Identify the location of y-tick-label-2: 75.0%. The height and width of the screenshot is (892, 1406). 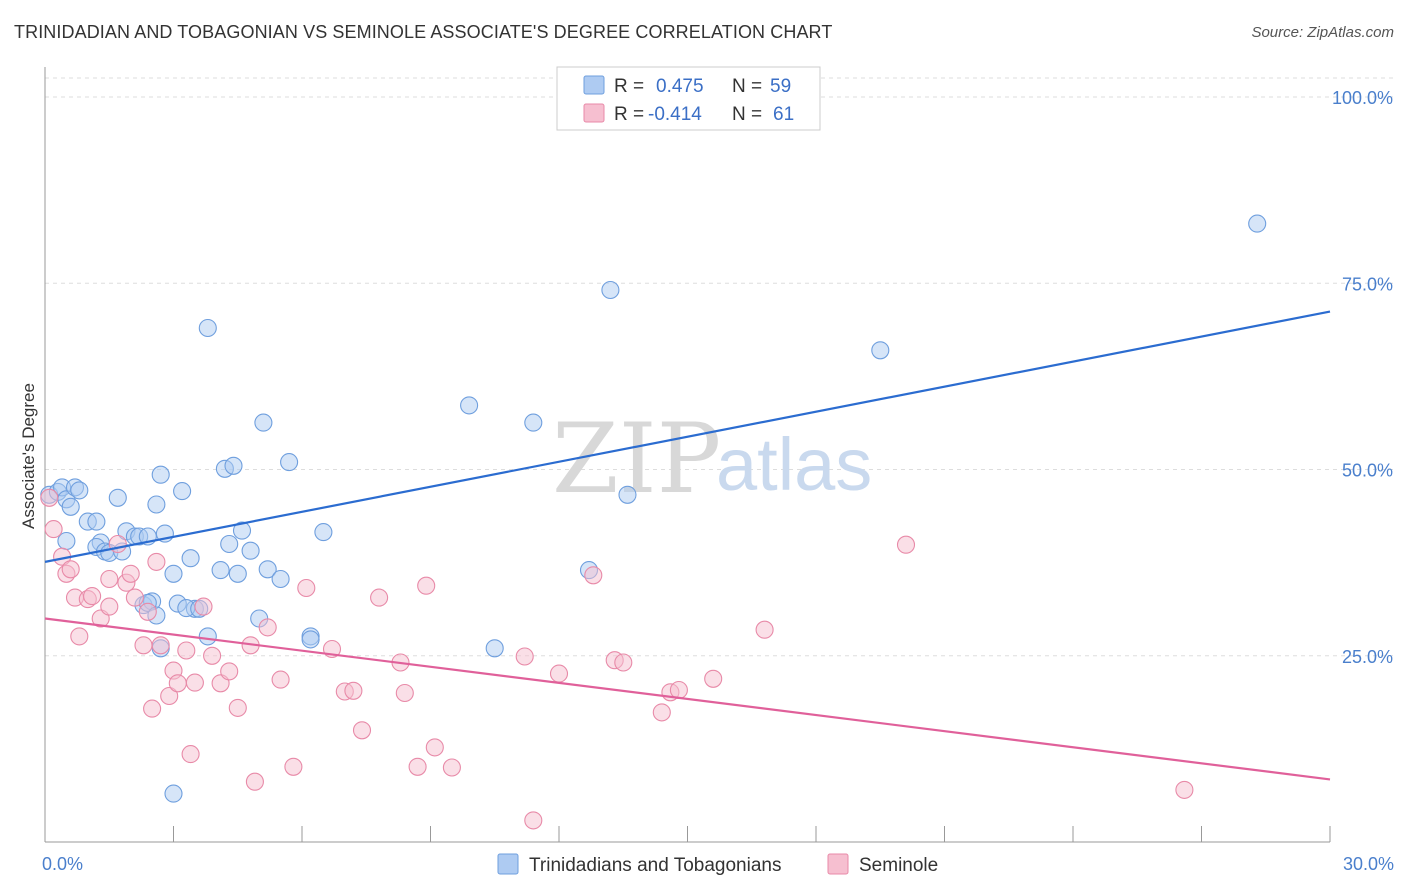
(1367, 284).